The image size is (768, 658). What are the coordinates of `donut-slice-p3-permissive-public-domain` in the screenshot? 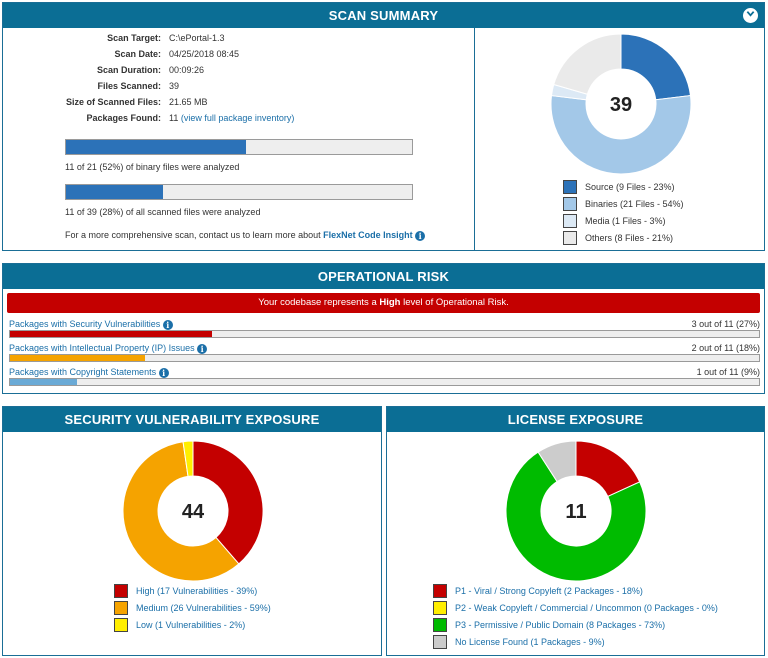 It's located at (576, 516).